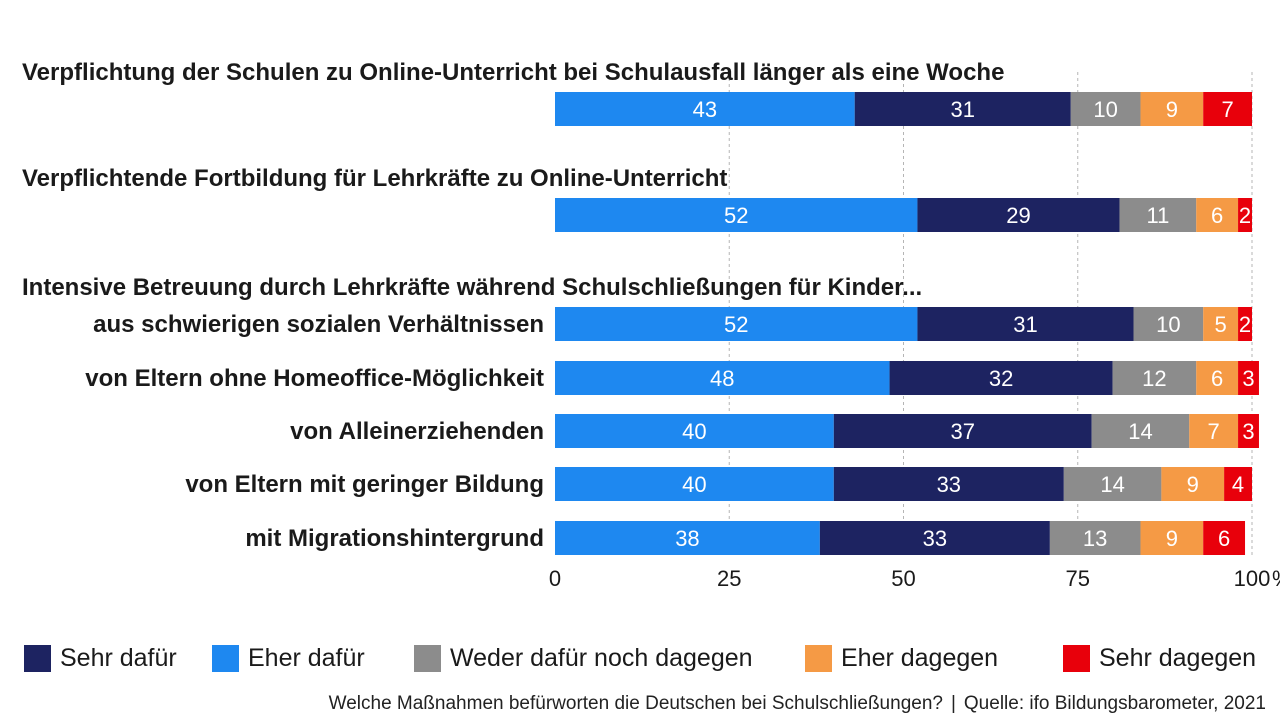 This screenshot has height=720, width=1280. What do you see at coordinates (1252, 578) in the screenshot?
I see `x-tick-label: 100` at bounding box center [1252, 578].